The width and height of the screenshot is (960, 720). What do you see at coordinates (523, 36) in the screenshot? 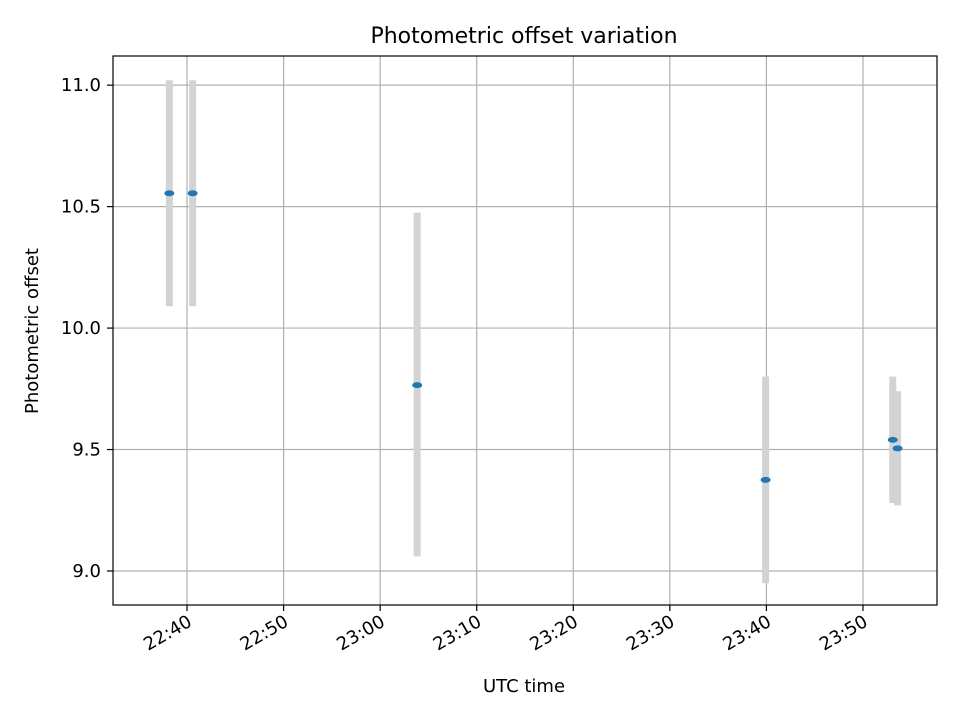
I see `chart-title: Photometric offset variation` at bounding box center [523, 36].